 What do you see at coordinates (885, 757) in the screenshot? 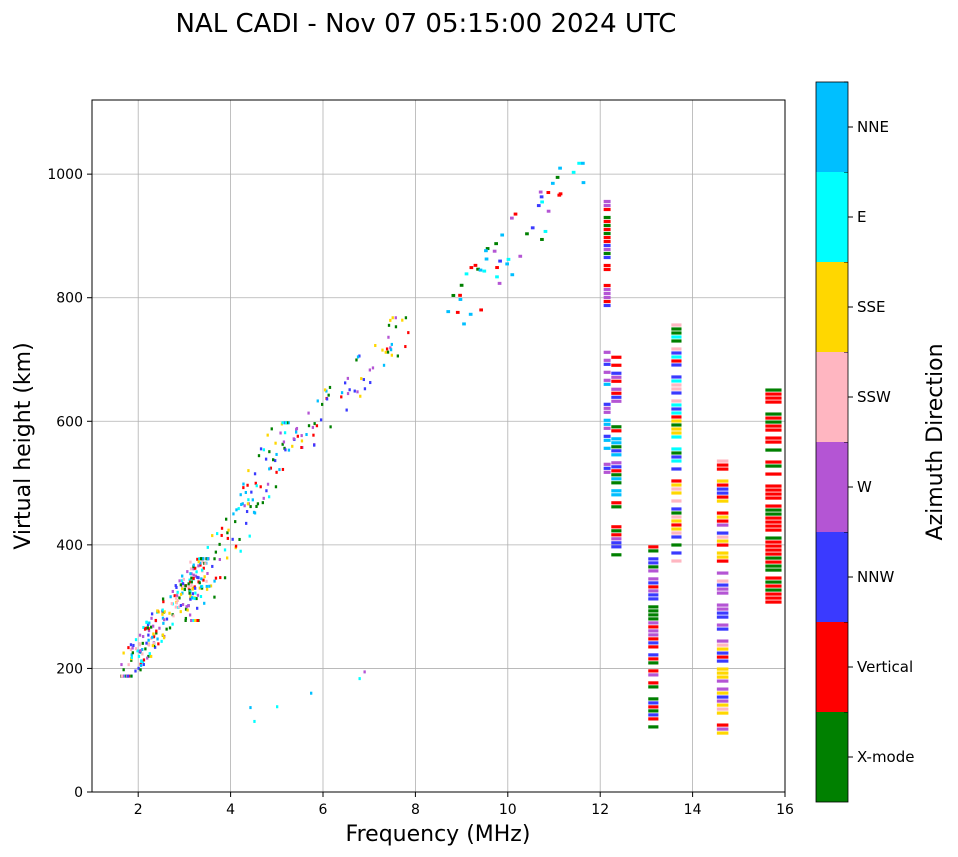
I see `colorbar-label: X-mode` at bounding box center [885, 757].